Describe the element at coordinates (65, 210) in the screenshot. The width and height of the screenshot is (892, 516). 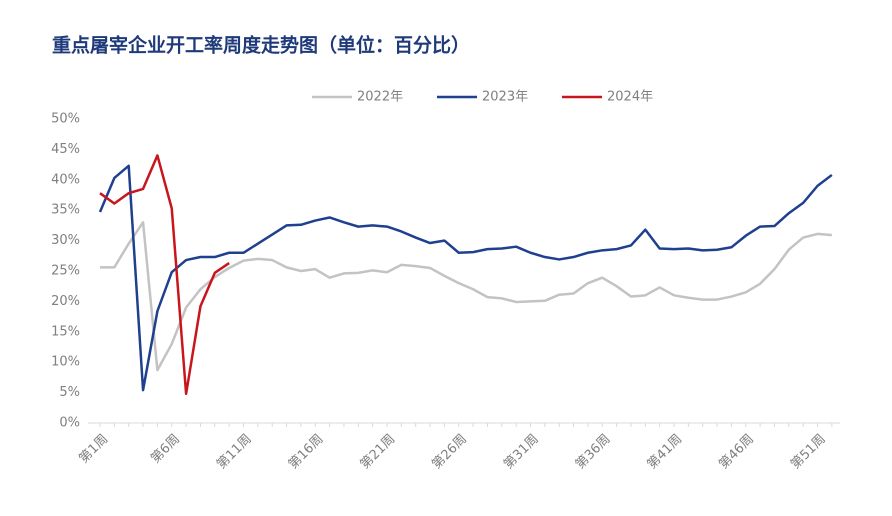
I see `y-tick-label: 35%` at that location.